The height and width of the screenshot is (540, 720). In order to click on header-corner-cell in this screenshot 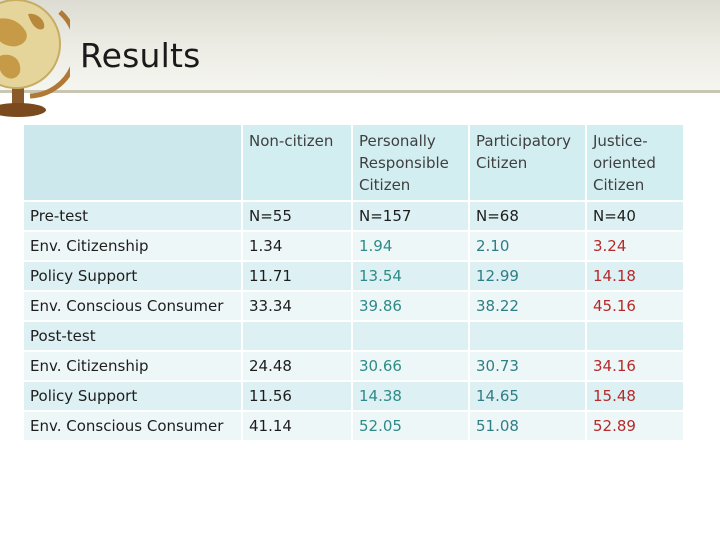, I will do `click(133, 163)`.